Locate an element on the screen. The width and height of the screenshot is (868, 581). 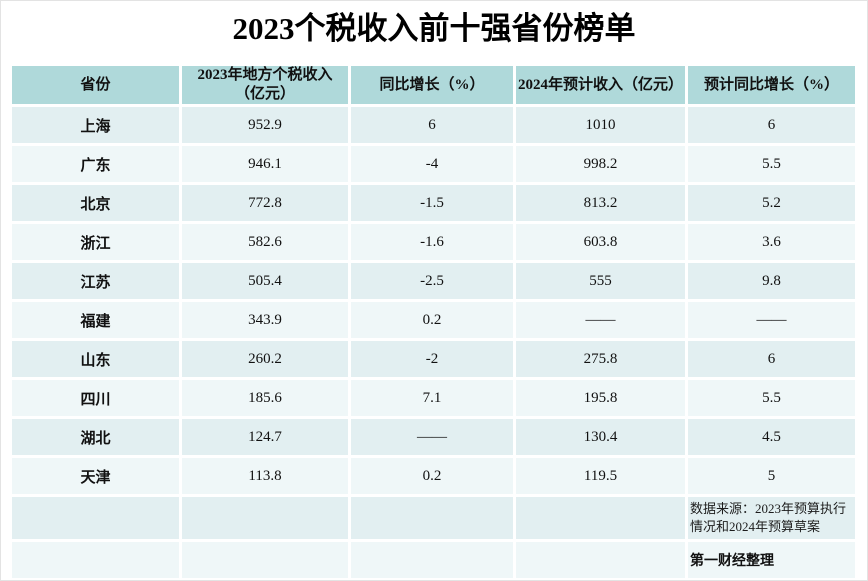
income-2023-cell: 260.2 is located at coordinates (265, 359).